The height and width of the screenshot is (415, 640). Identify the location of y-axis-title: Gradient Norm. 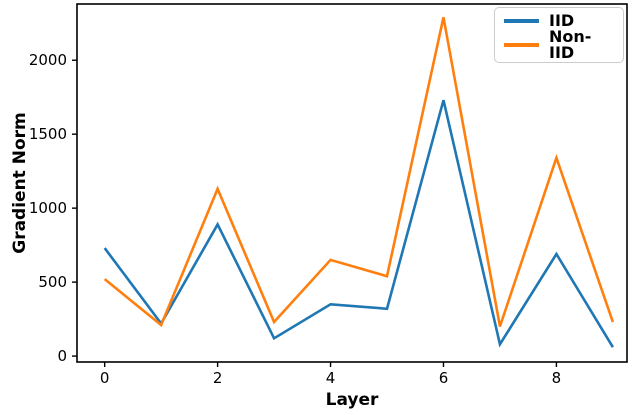
(20, 183).